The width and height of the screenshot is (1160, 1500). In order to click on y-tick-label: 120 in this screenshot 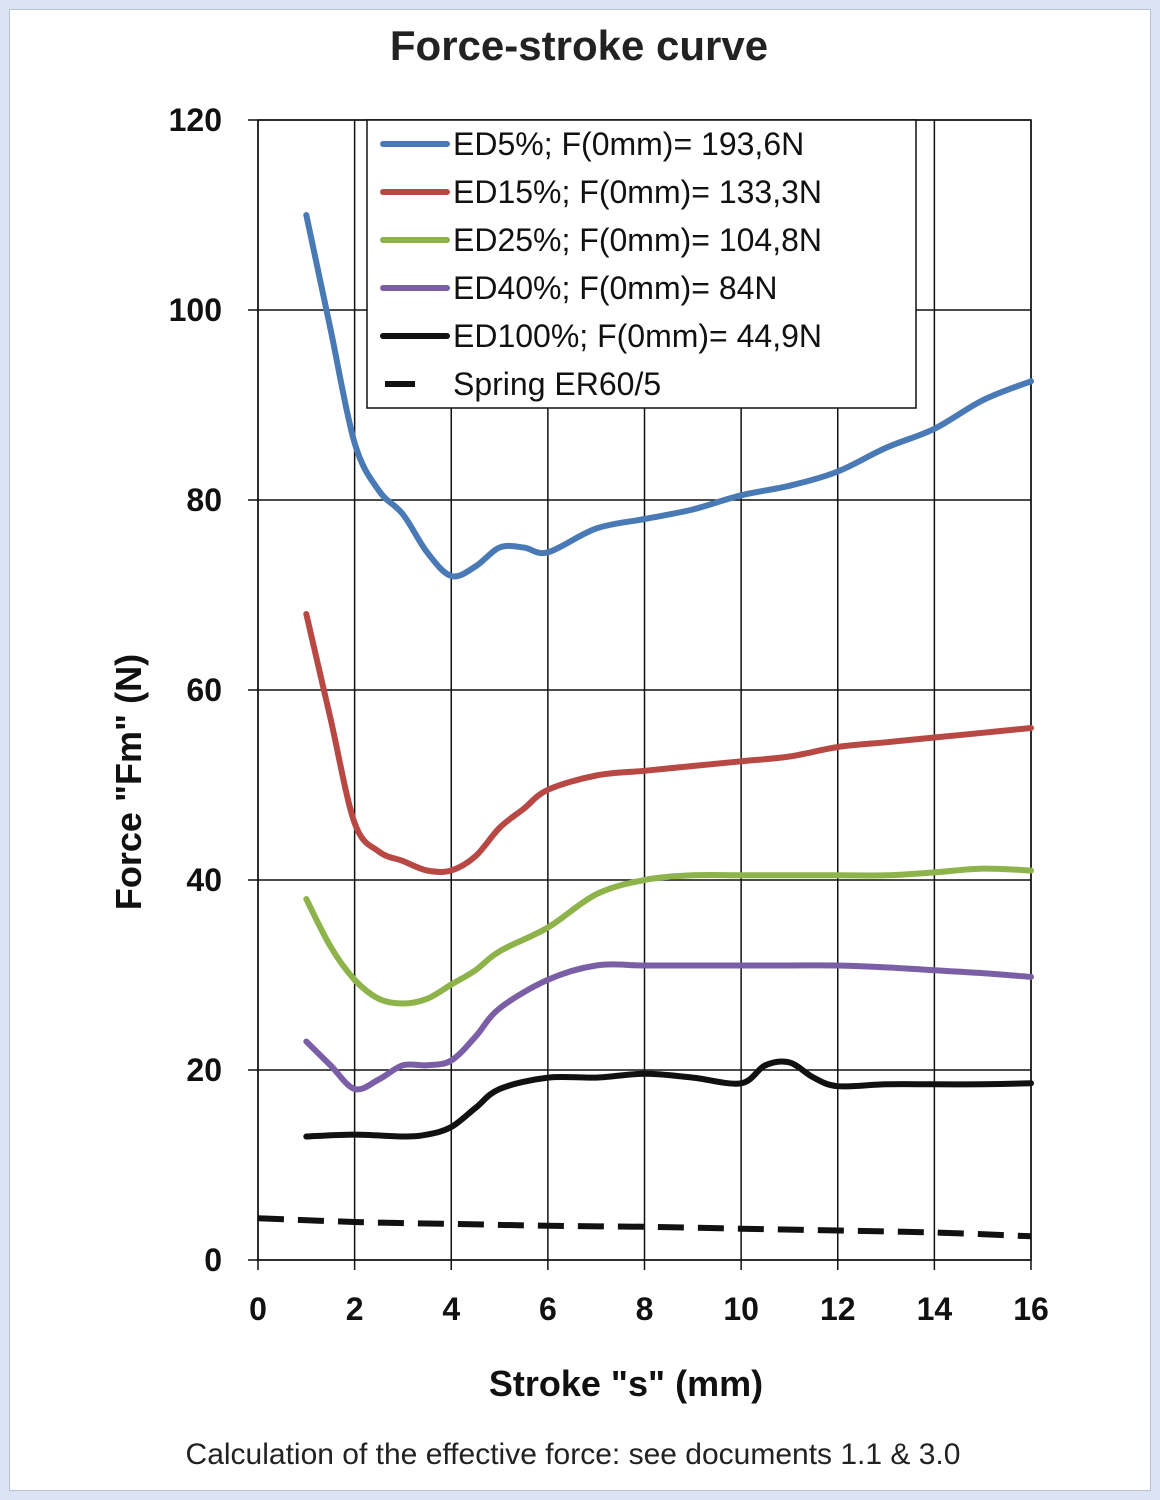, I will do `click(195, 120)`.